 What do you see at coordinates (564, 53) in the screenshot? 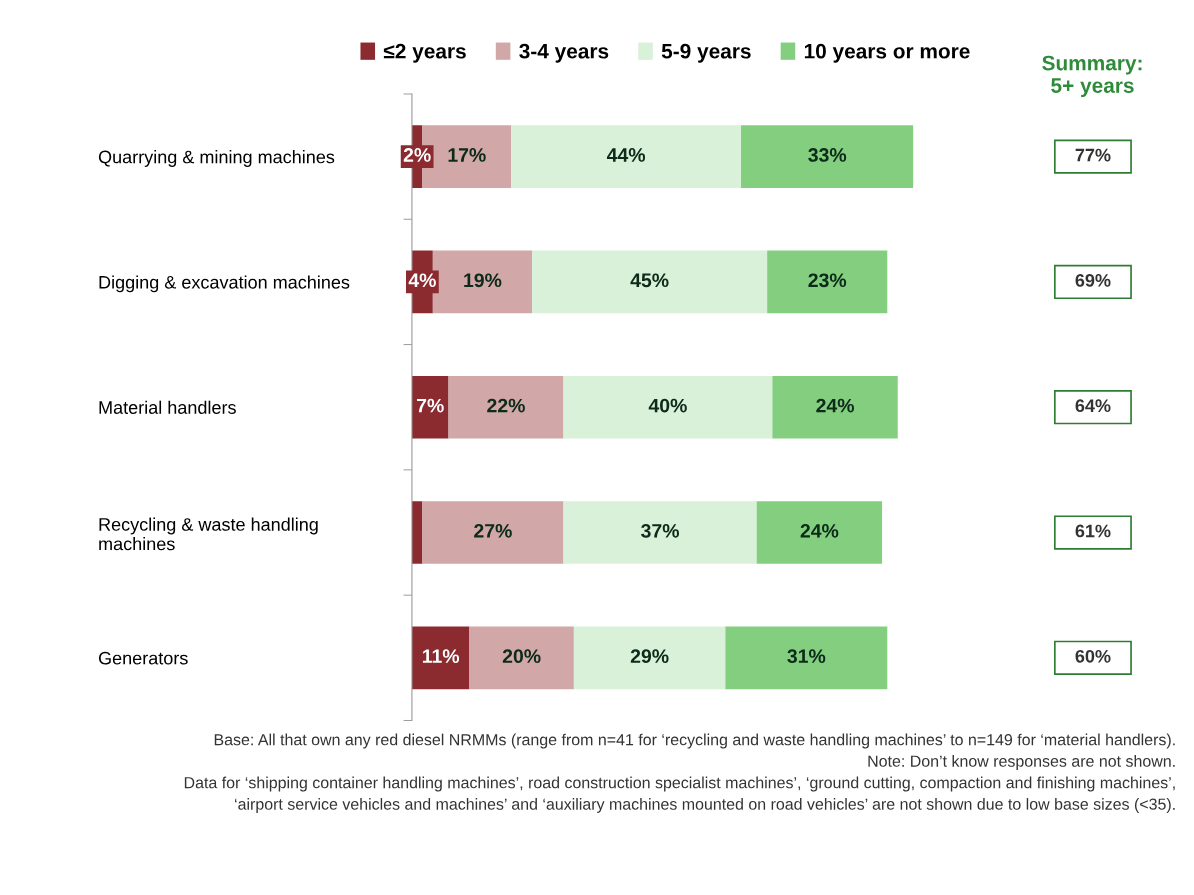
I see `legend-label: 3-4 years` at bounding box center [564, 53].